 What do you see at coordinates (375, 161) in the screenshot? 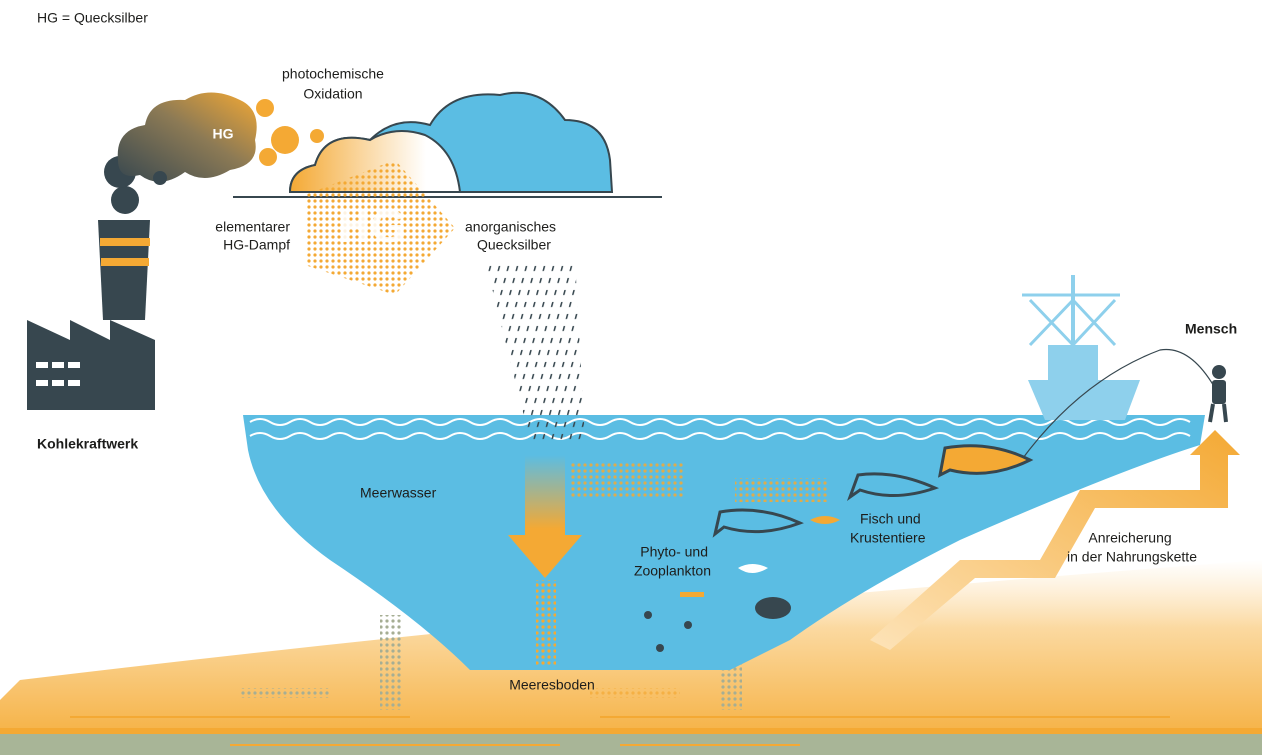
I see `cloud-front` at bounding box center [375, 161].